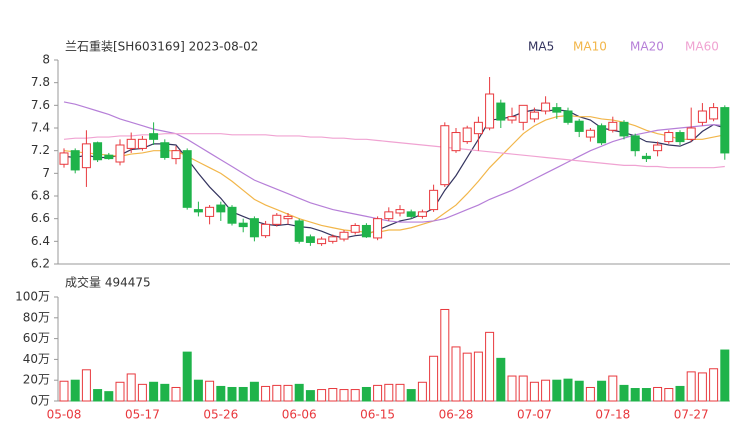 The height and width of the screenshot is (440, 740). What do you see at coordinates (40, 105) in the screenshot?
I see `y-tick-label: 7.6` at bounding box center [40, 105].